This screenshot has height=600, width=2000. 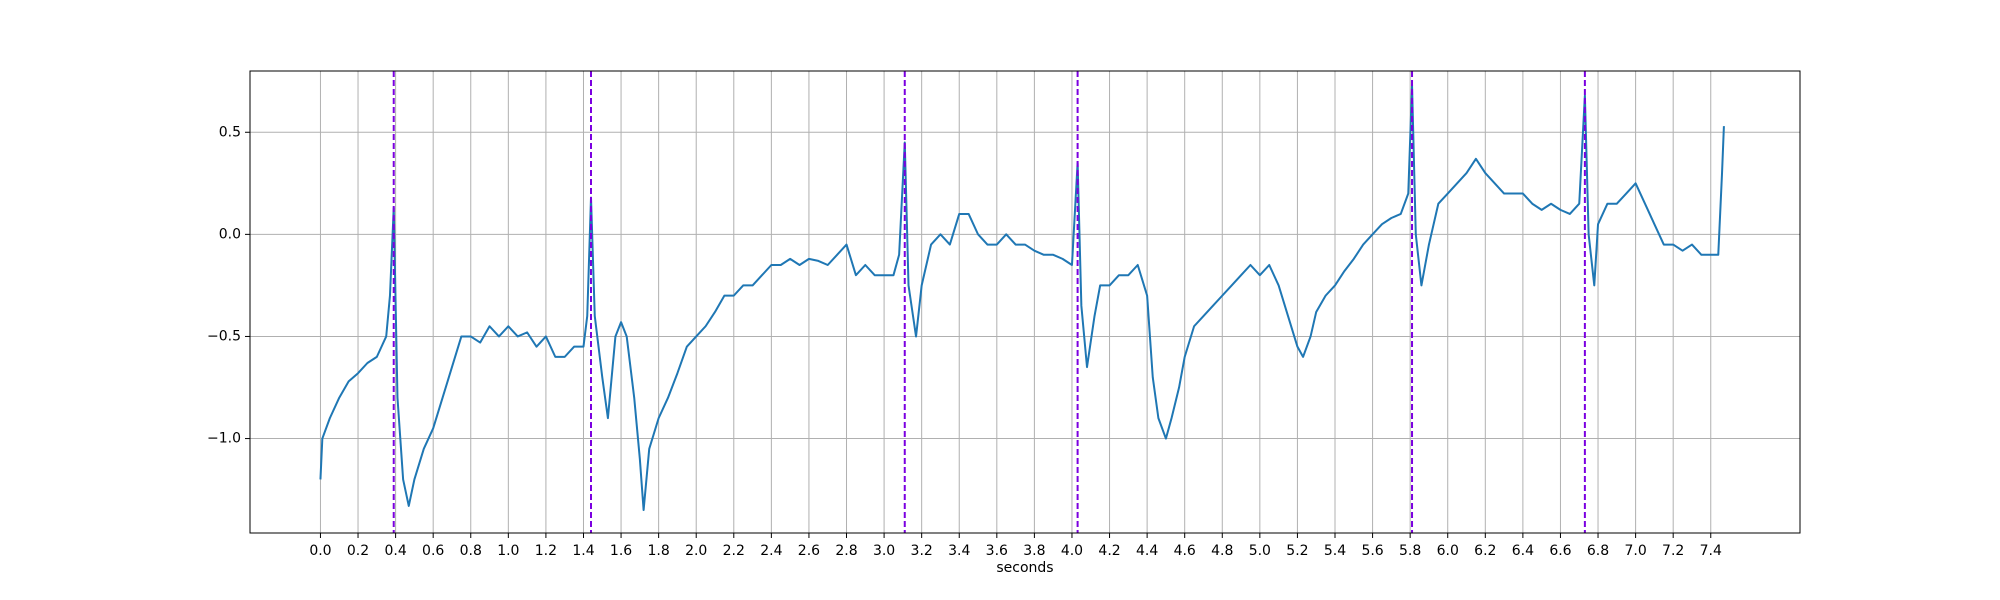 I want to click on x-tick-label: 5.8, so click(x=1410, y=551).